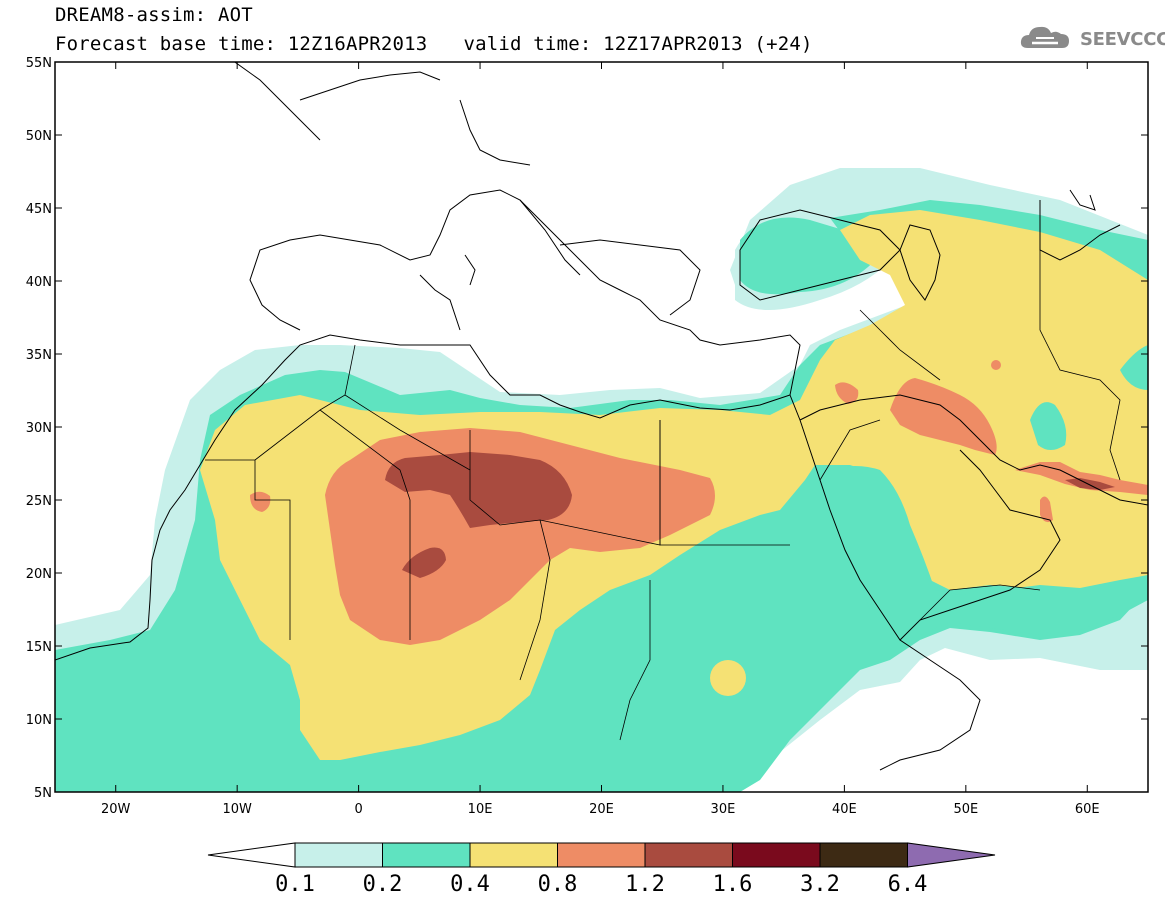 Image resolution: width=1165 pixels, height=905 pixels. What do you see at coordinates (39, 63) in the screenshot?
I see `lat-tick-label: 55N` at bounding box center [39, 63].